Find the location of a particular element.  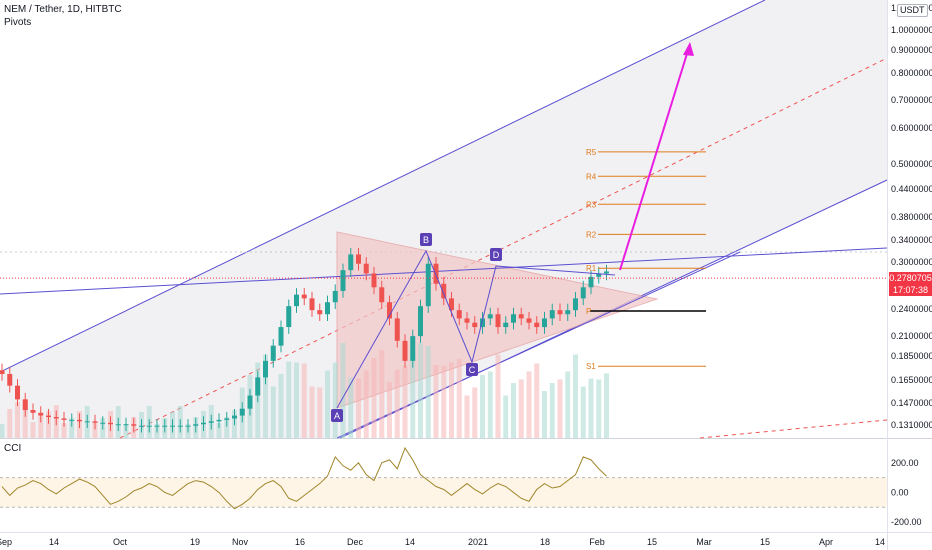

price-axis-tick: 0.7000000 is located at coordinates (911, 100).